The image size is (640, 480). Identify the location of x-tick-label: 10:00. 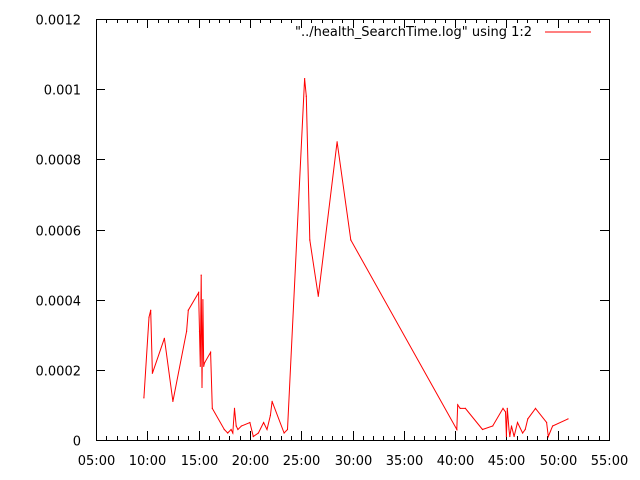
(147, 461).